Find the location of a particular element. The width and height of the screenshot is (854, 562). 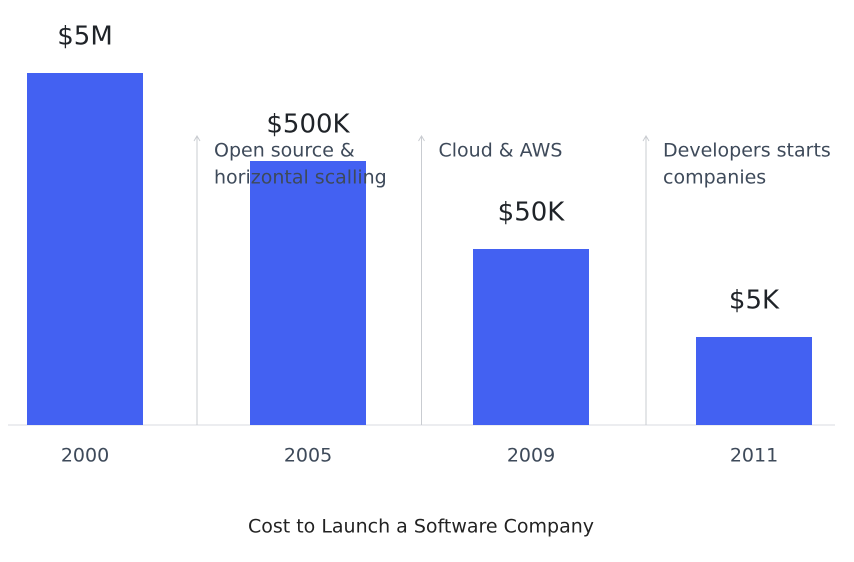

annotation-text: Cloud & AWS is located at coordinates (501, 151).